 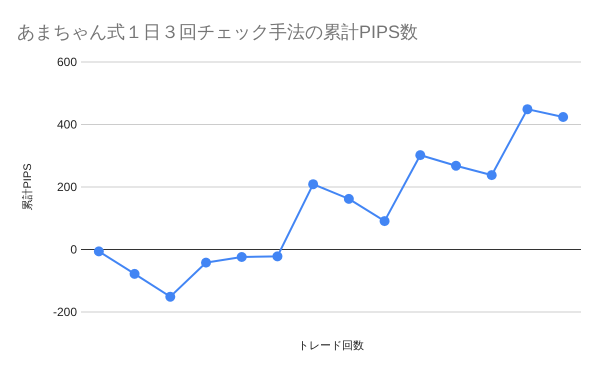 What do you see at coordinates (27, 187) in the screenshot?
I see `y-axis-title: 累計PIPS` at bounding box center [27, 187].